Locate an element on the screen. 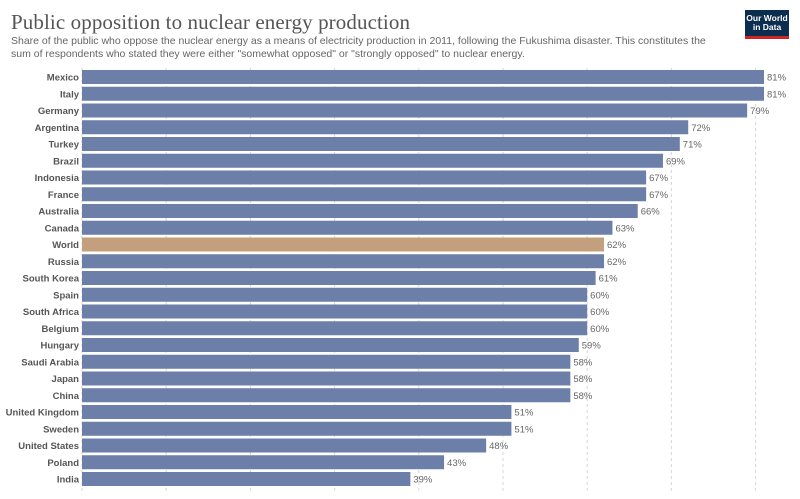  category-label: Mexico is located at coordinates (63, 78).